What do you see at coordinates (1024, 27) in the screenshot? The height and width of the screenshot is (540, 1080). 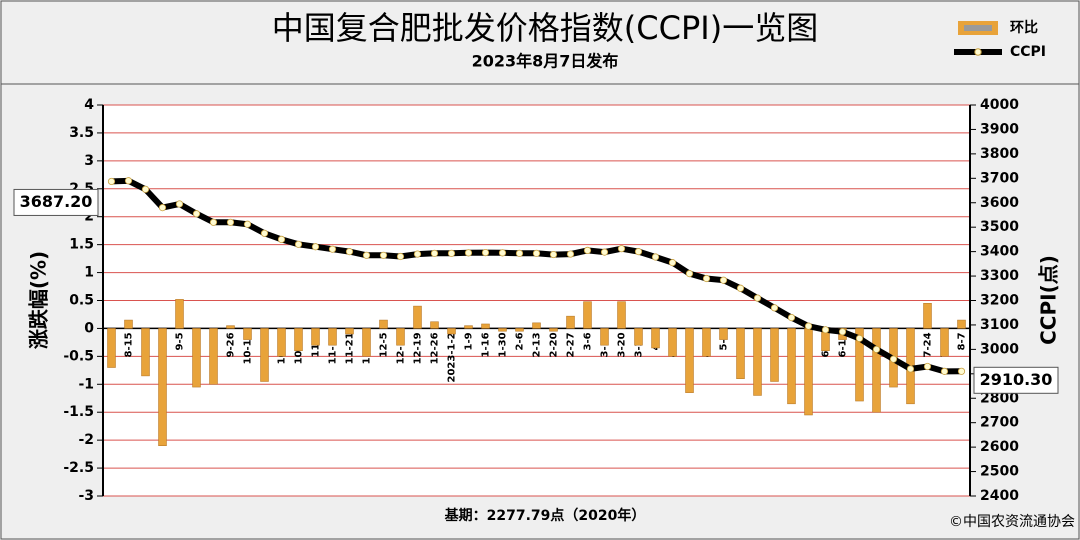 I see `legend-label: 环比` at bounding box center [1024, 27].